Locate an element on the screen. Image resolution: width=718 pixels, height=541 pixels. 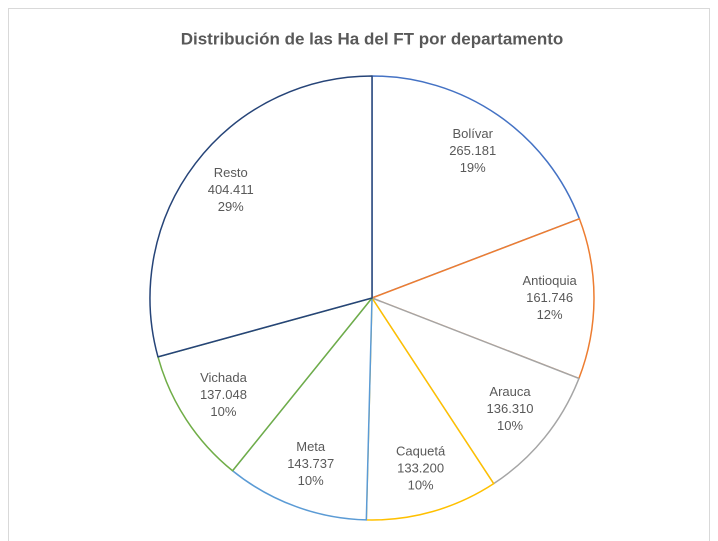
slice-label-name: Meta is located at coordinates (311, 446).